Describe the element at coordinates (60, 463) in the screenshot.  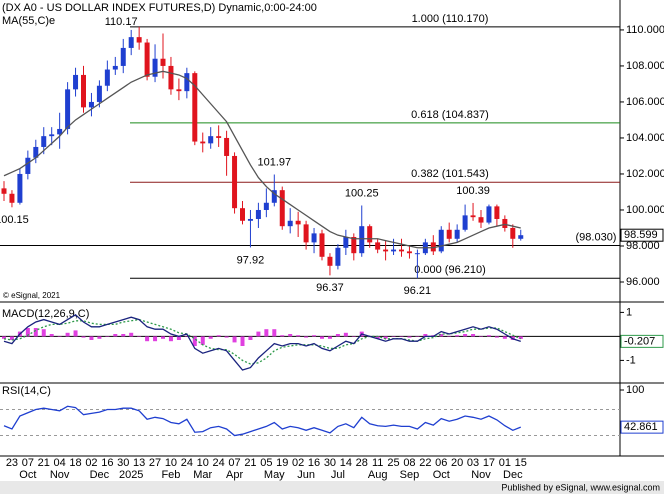
I see `x-tick-label: 04` at that location.